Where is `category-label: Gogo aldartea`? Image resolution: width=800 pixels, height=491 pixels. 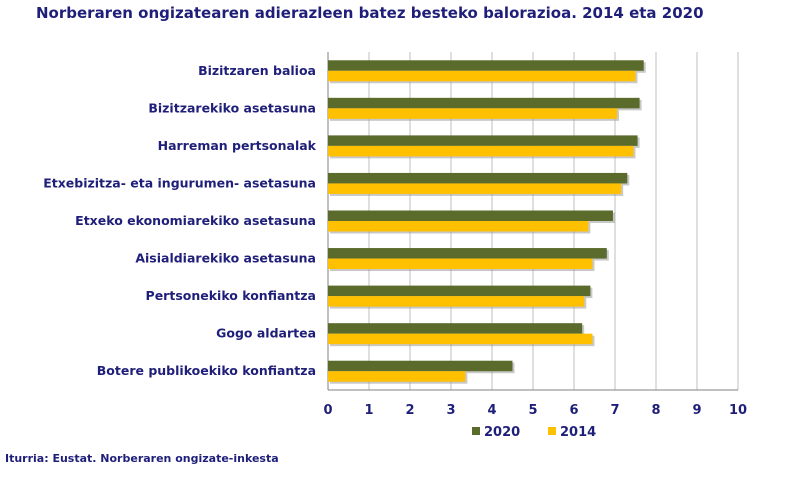
category-label: Gogo aldartea is located at coordinates (266, 333).